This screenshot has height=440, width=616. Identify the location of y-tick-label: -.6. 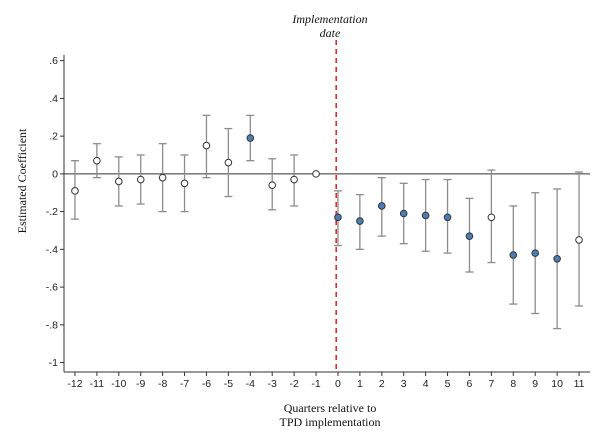
(52, 288).